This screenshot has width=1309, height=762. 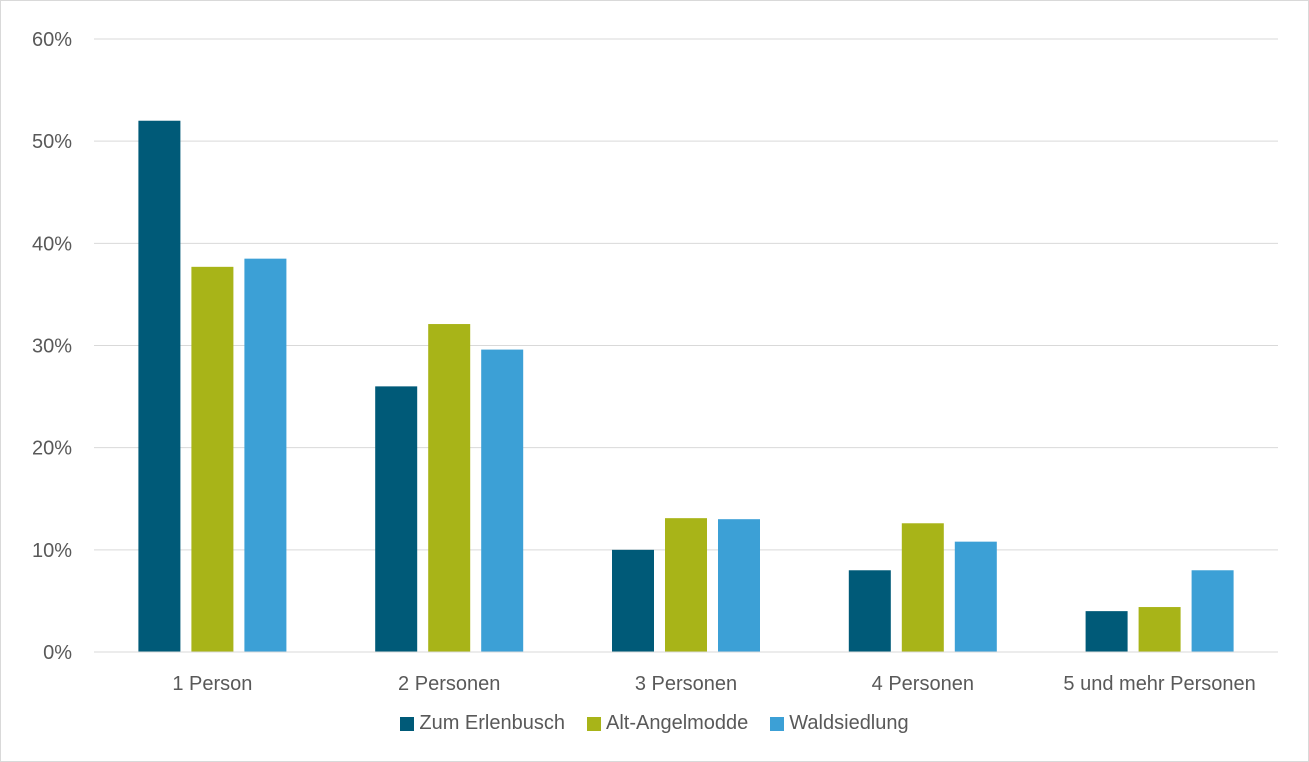 I want to click on y-tick-label: 30%, so click(x=52, y=347).